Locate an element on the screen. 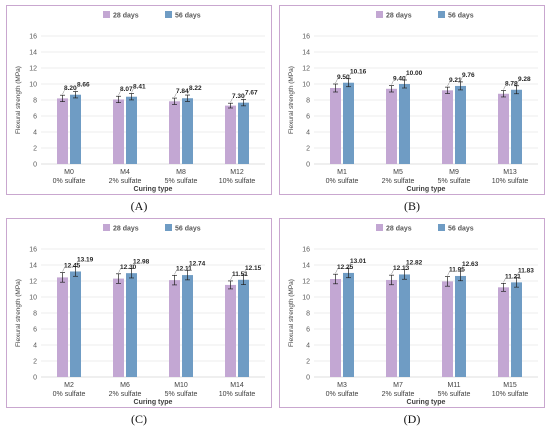 This screenshot has height=432, width=550. y-tick-label: 8 is located at coordinates (308, 101).